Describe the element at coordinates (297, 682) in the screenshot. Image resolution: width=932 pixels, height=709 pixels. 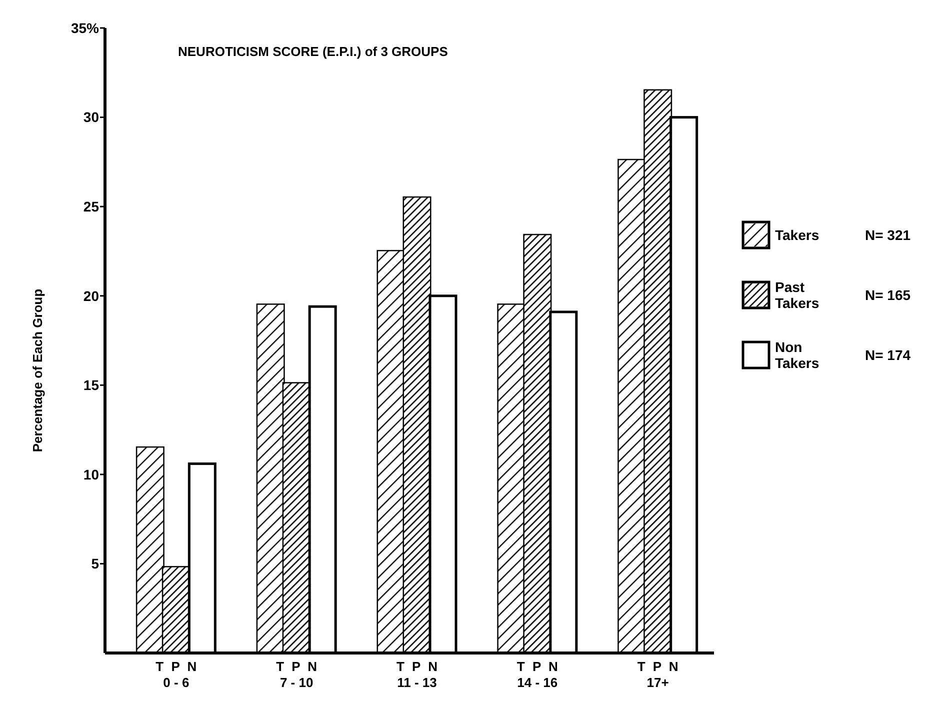
I see `x-tick-label: 7 - 10` at that location.